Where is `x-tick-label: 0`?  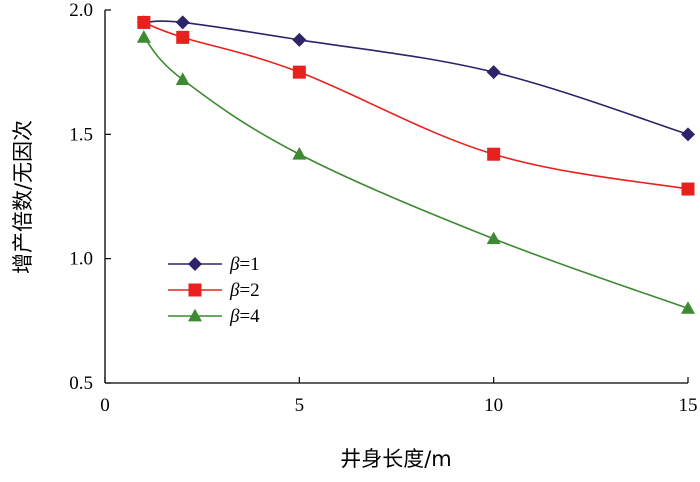
x-tick-label: 0 is located at coordinates (105, 405).